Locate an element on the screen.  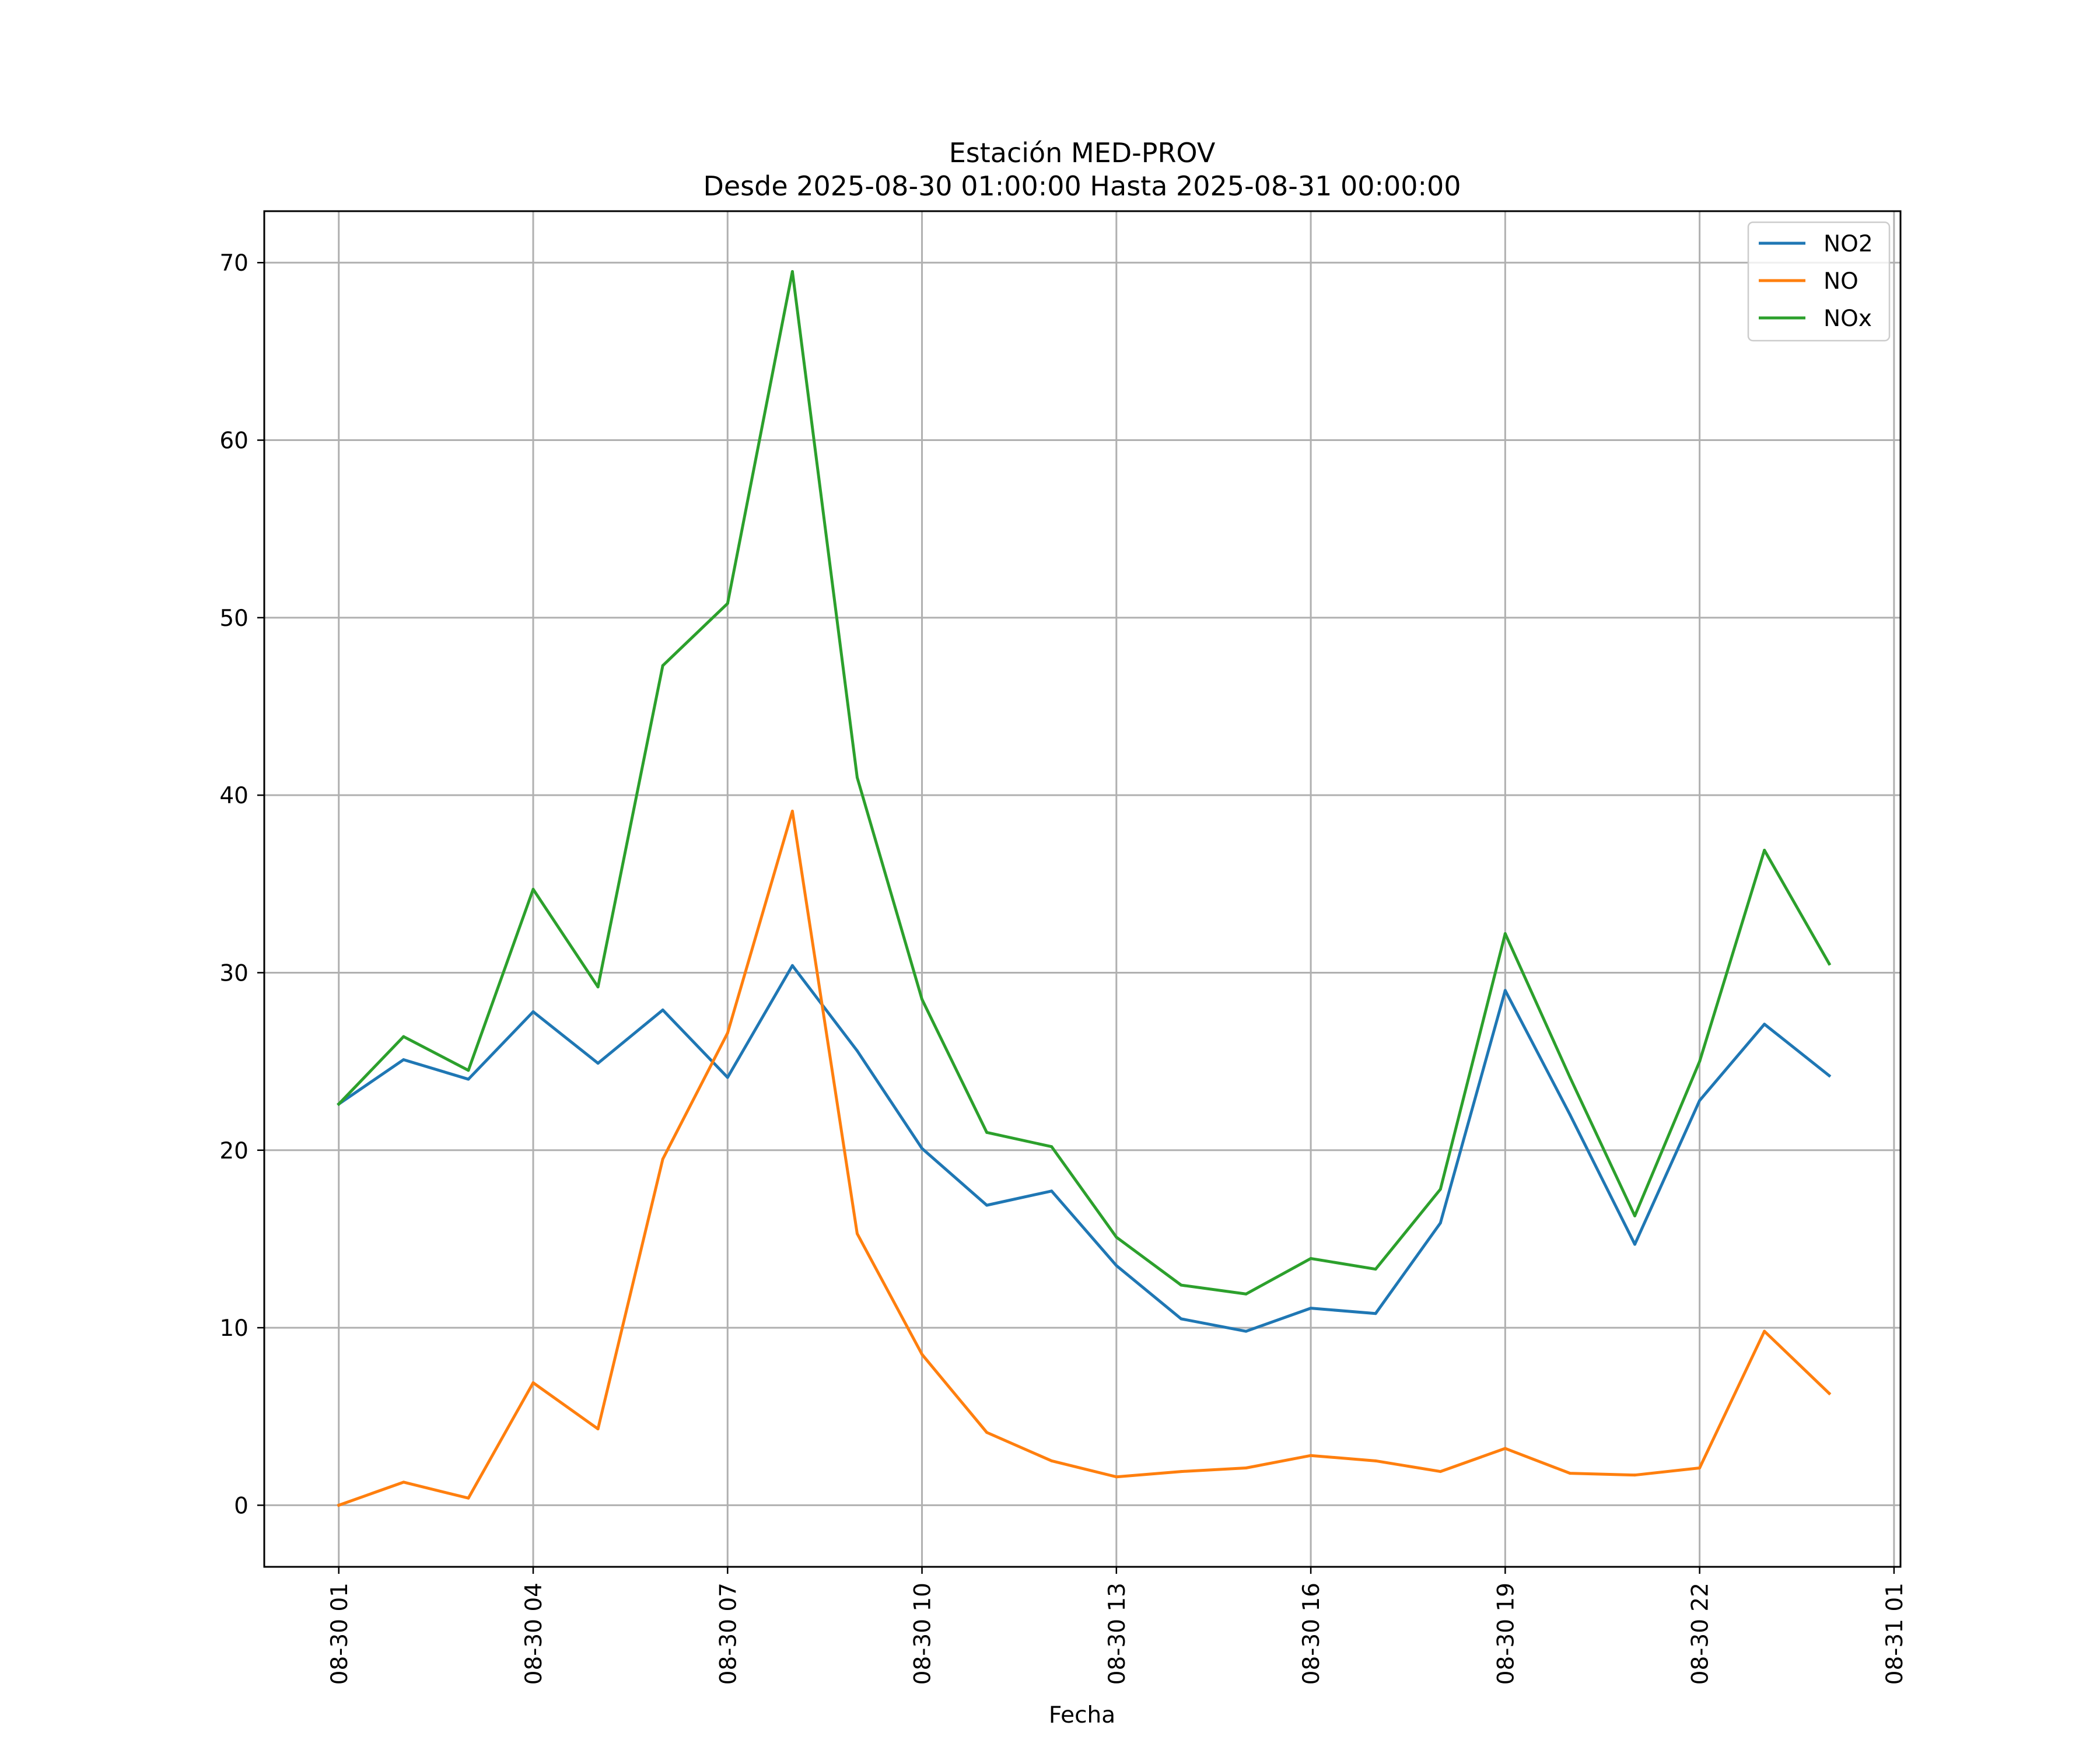
x-tick-label: 08-30 19 is located at coordinates (1506, 1634).